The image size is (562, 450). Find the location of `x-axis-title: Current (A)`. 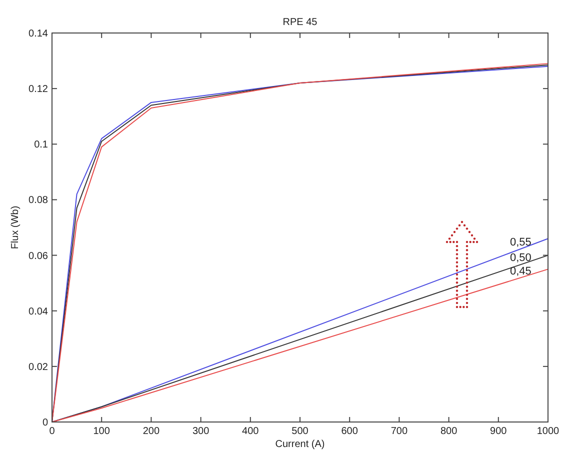

x-axis-title: Current (A) is located at coordinates (300, 444).